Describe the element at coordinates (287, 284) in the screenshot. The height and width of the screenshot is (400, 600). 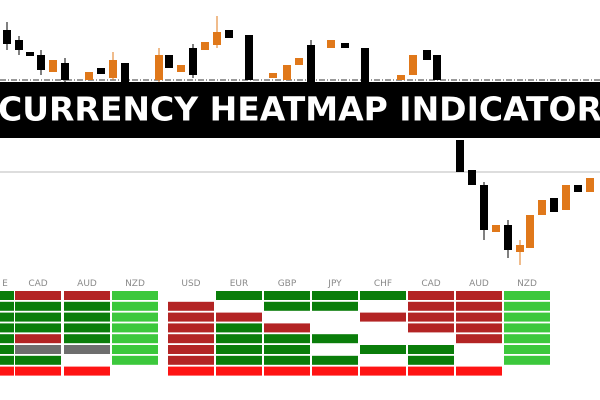
I see `column-header: GBP` at that location.